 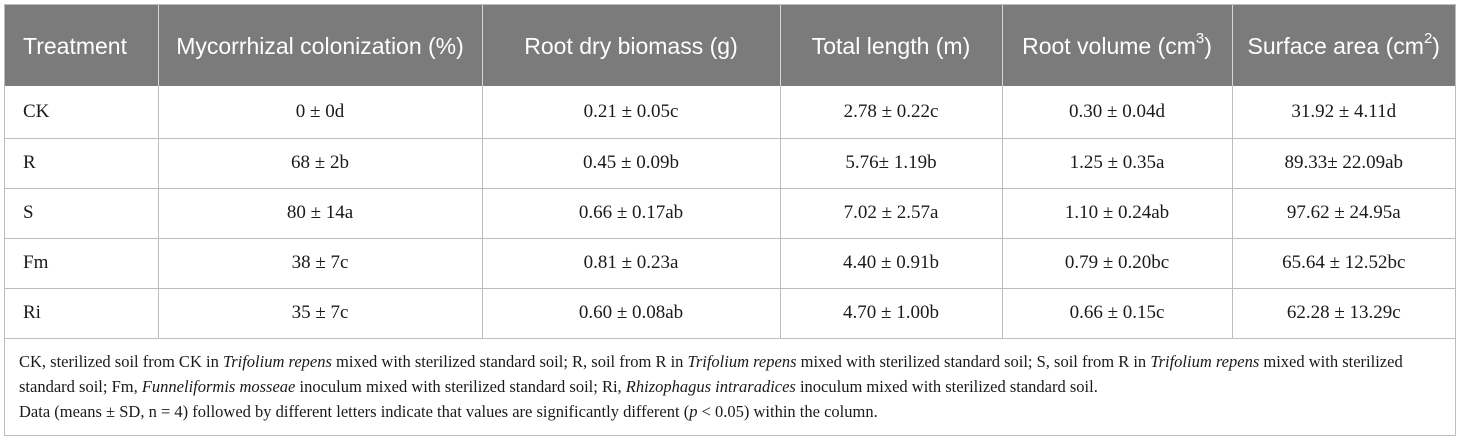 I want to click on cell-surface: 62.28 ± 13.29c, so click(x=1343, y=313).